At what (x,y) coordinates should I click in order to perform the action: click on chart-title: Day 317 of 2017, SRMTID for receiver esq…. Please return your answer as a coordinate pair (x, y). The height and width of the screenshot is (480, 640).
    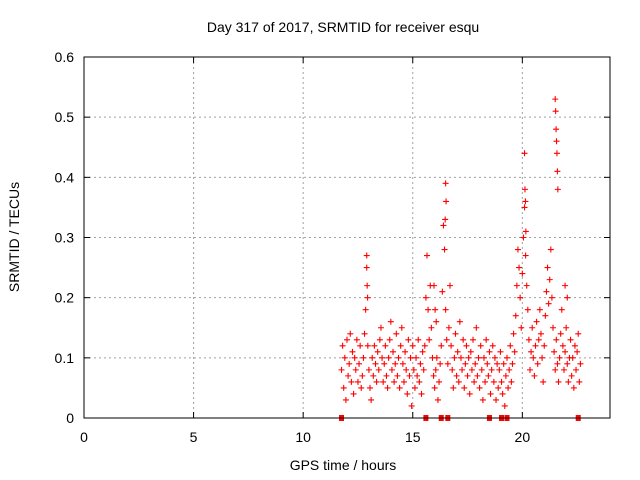
    Looking at the image, I should click on (343, 27).